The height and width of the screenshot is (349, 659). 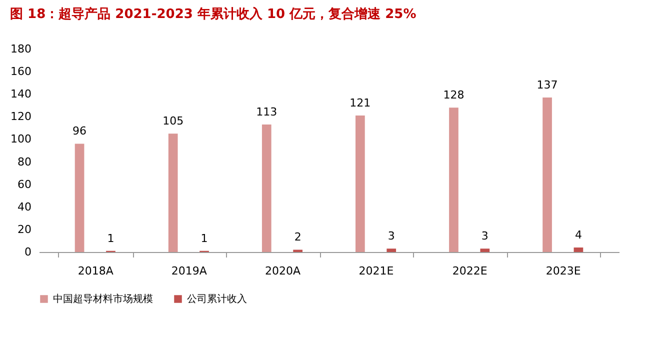 I want to click on x-tick-label: 2018A, so click(x=96, y=271).